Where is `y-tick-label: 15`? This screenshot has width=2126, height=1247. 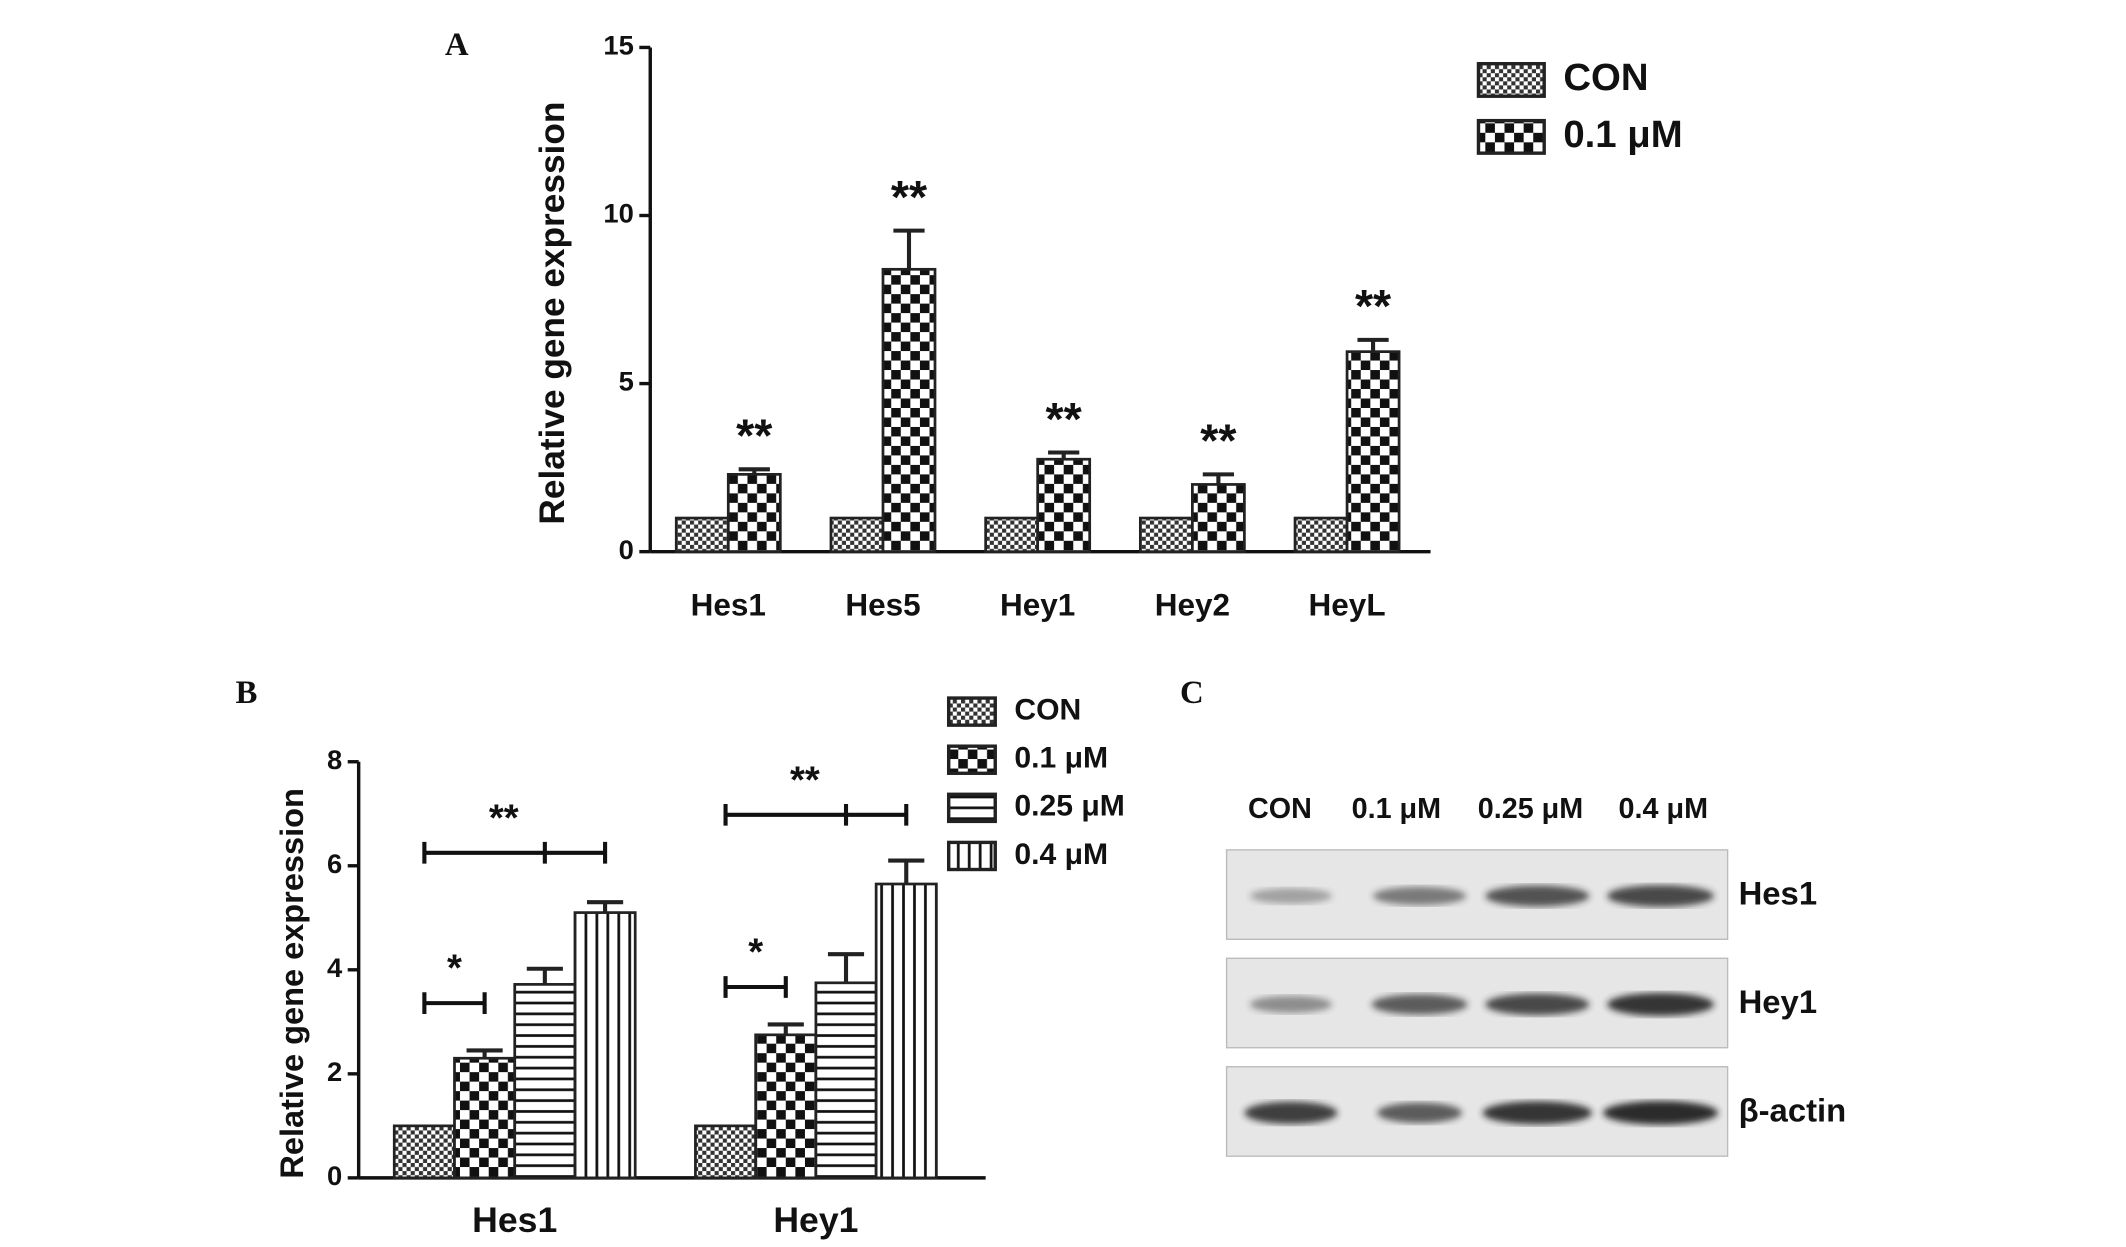 y-tick-label: 15 is located at coordinates (618, 45).